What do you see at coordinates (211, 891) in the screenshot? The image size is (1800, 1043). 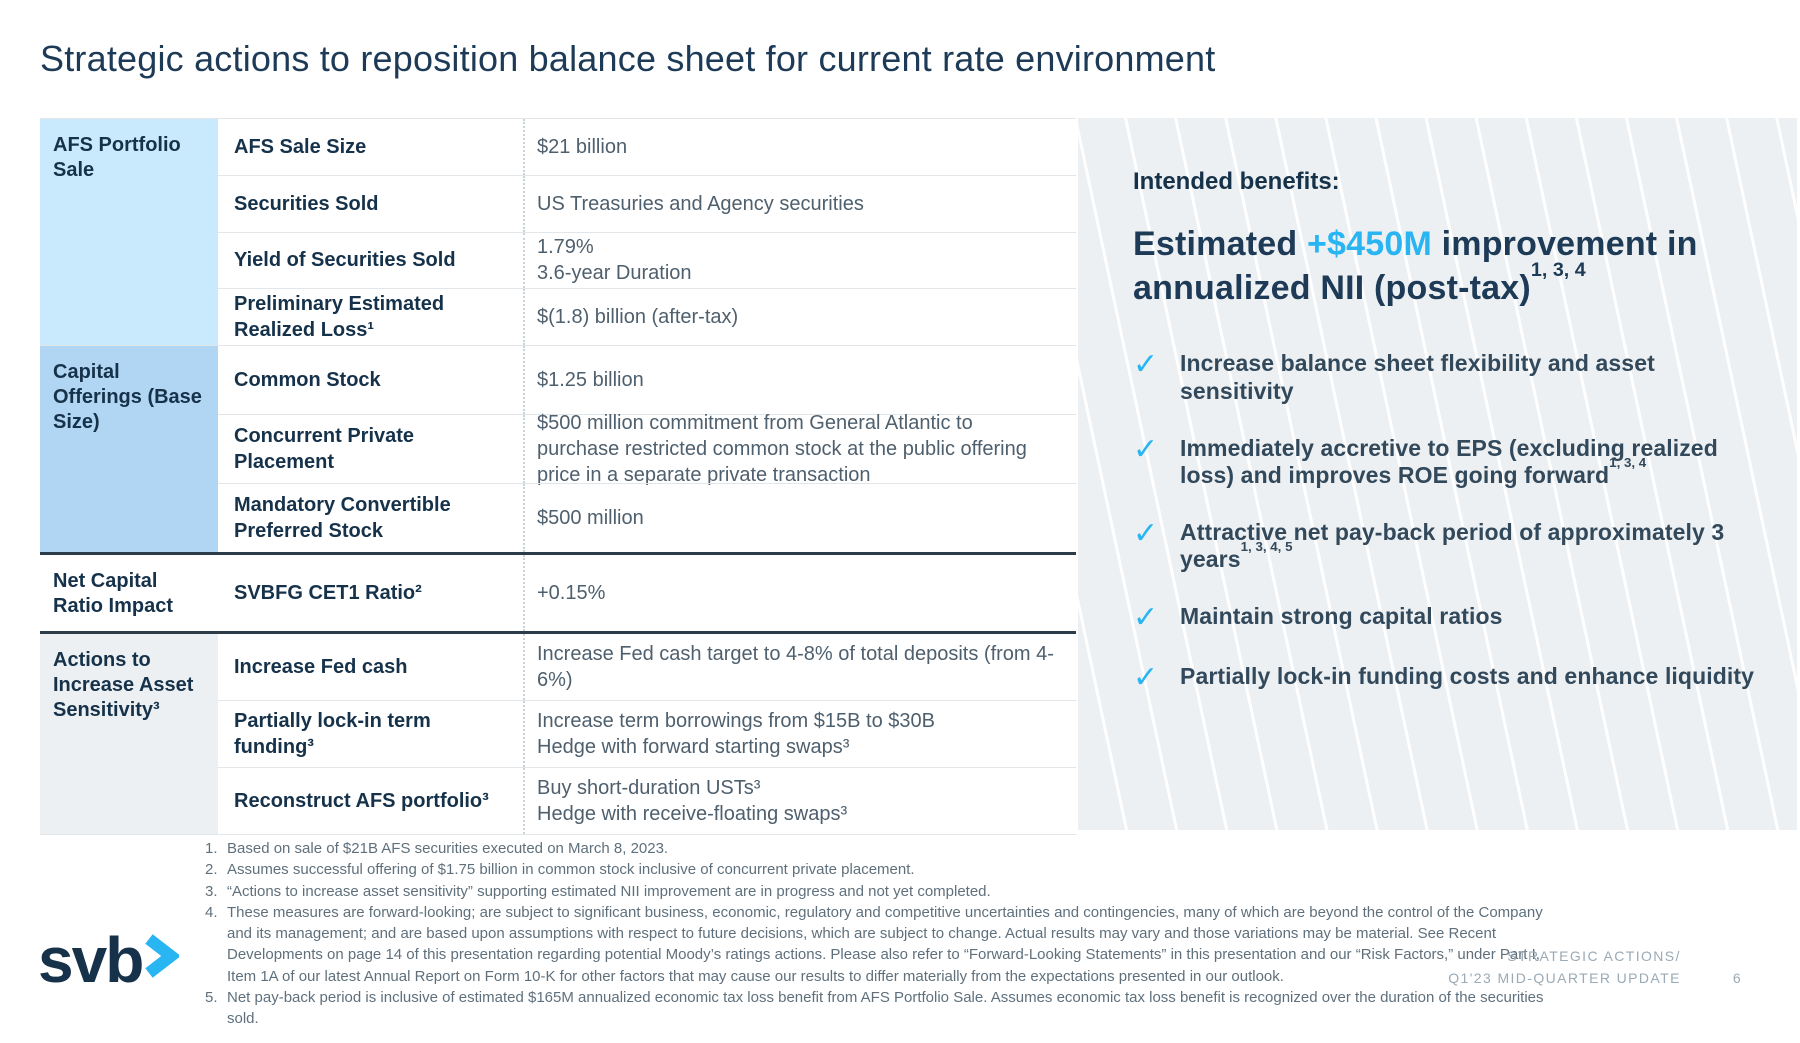 I see `footnote-number: 3.` at bounding box center [211, 891].